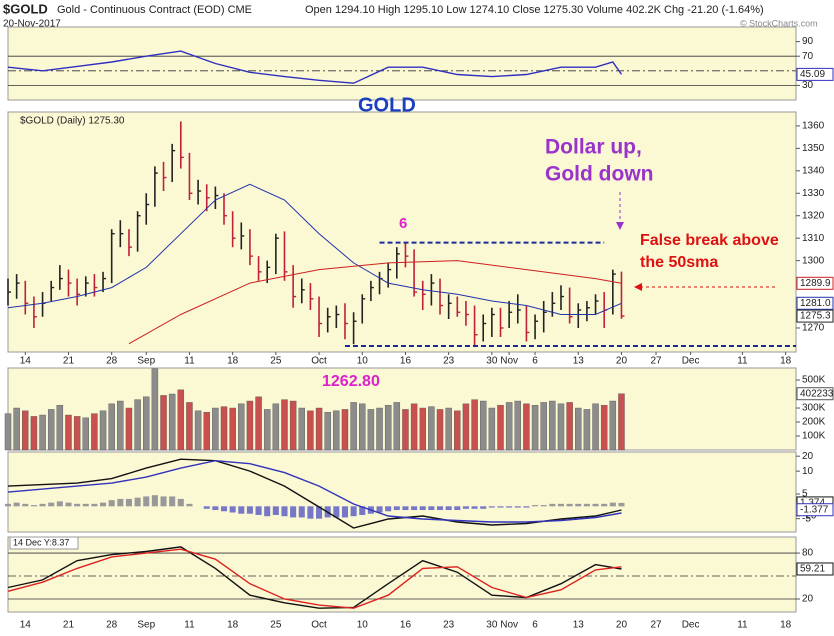 The image size is (834, 636). What do you see at coordinates (812, 569) in the screenshot?
I see `value-label: 59.21` at bounding box center [812, 569].